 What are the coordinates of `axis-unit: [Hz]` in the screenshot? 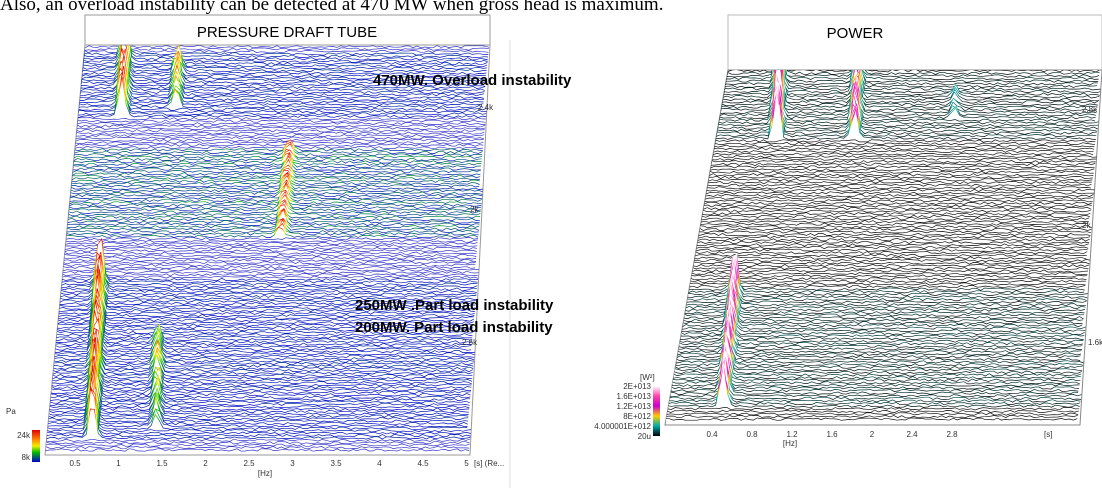 It's located at (265, 473).